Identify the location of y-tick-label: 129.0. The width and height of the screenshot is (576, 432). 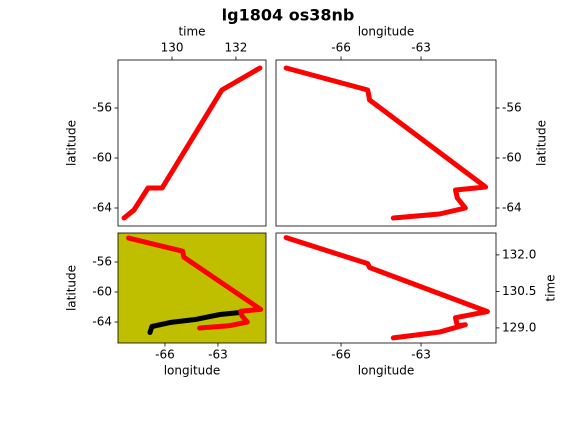
(519, 327).